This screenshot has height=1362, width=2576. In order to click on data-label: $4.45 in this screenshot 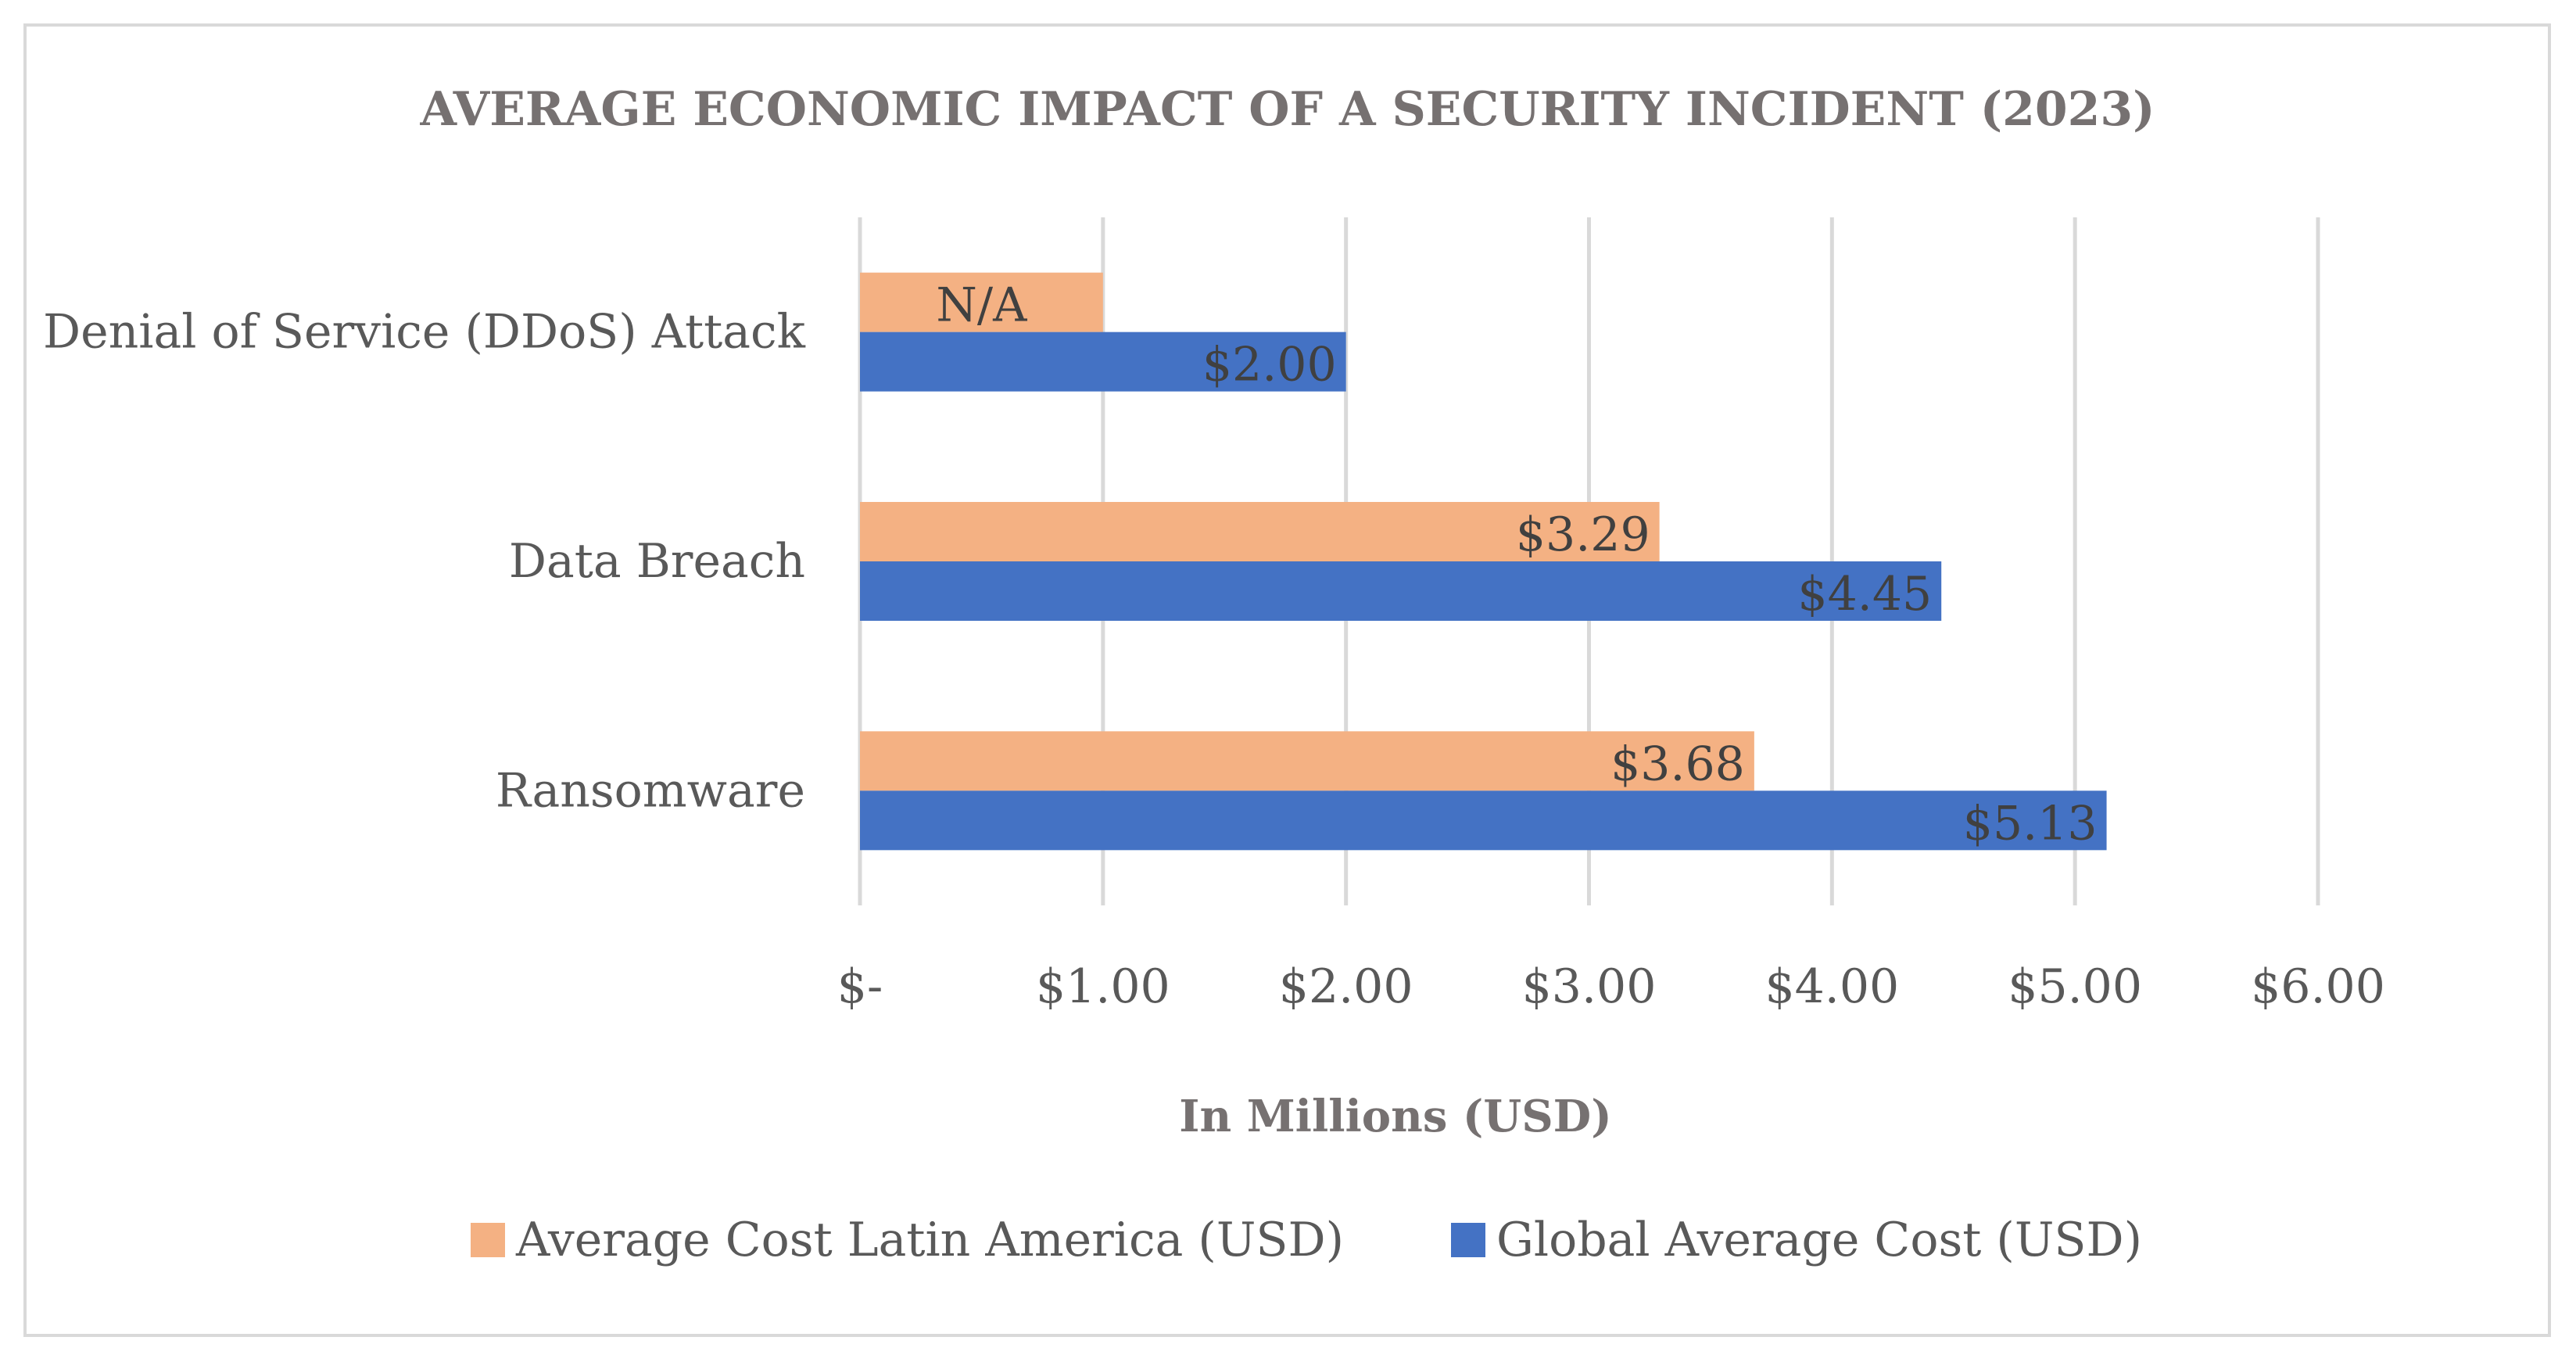, I will do `click(1864, 594)`.